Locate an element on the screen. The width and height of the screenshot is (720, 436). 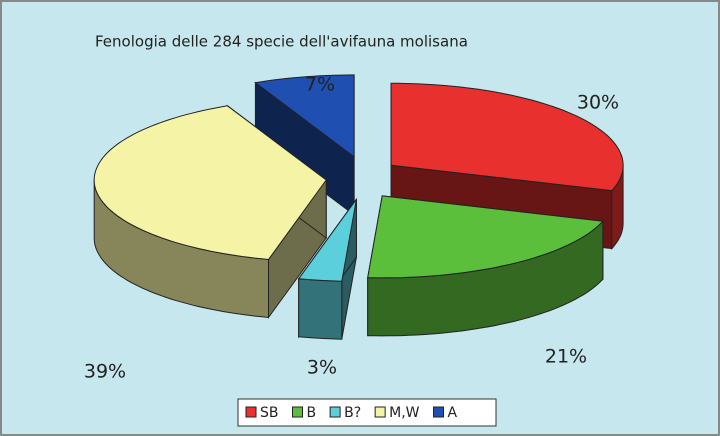
data-label: 39% is located at coordinates (105, 372).